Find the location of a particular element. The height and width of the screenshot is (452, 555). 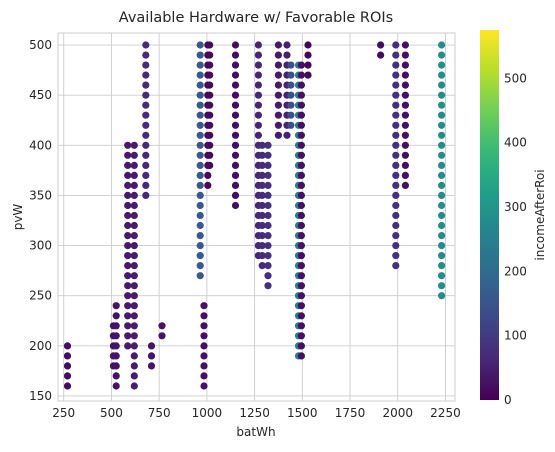

x-axis-ticks: 250 500 750 1000 1250 1500 1750 2000 2250 is located at coordinates (256, 413).